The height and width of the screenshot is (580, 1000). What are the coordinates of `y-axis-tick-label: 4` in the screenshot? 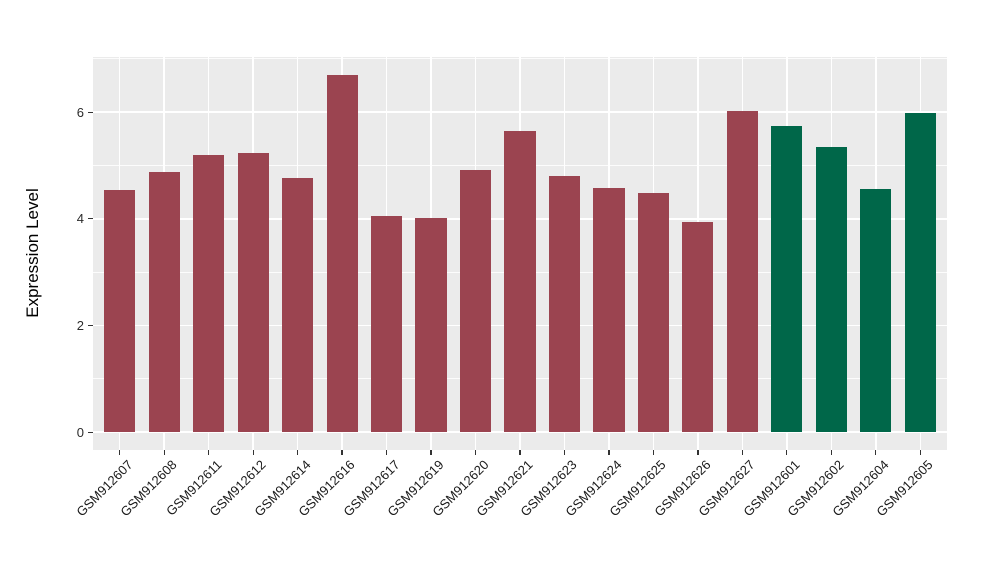 It's located at (80, 219).